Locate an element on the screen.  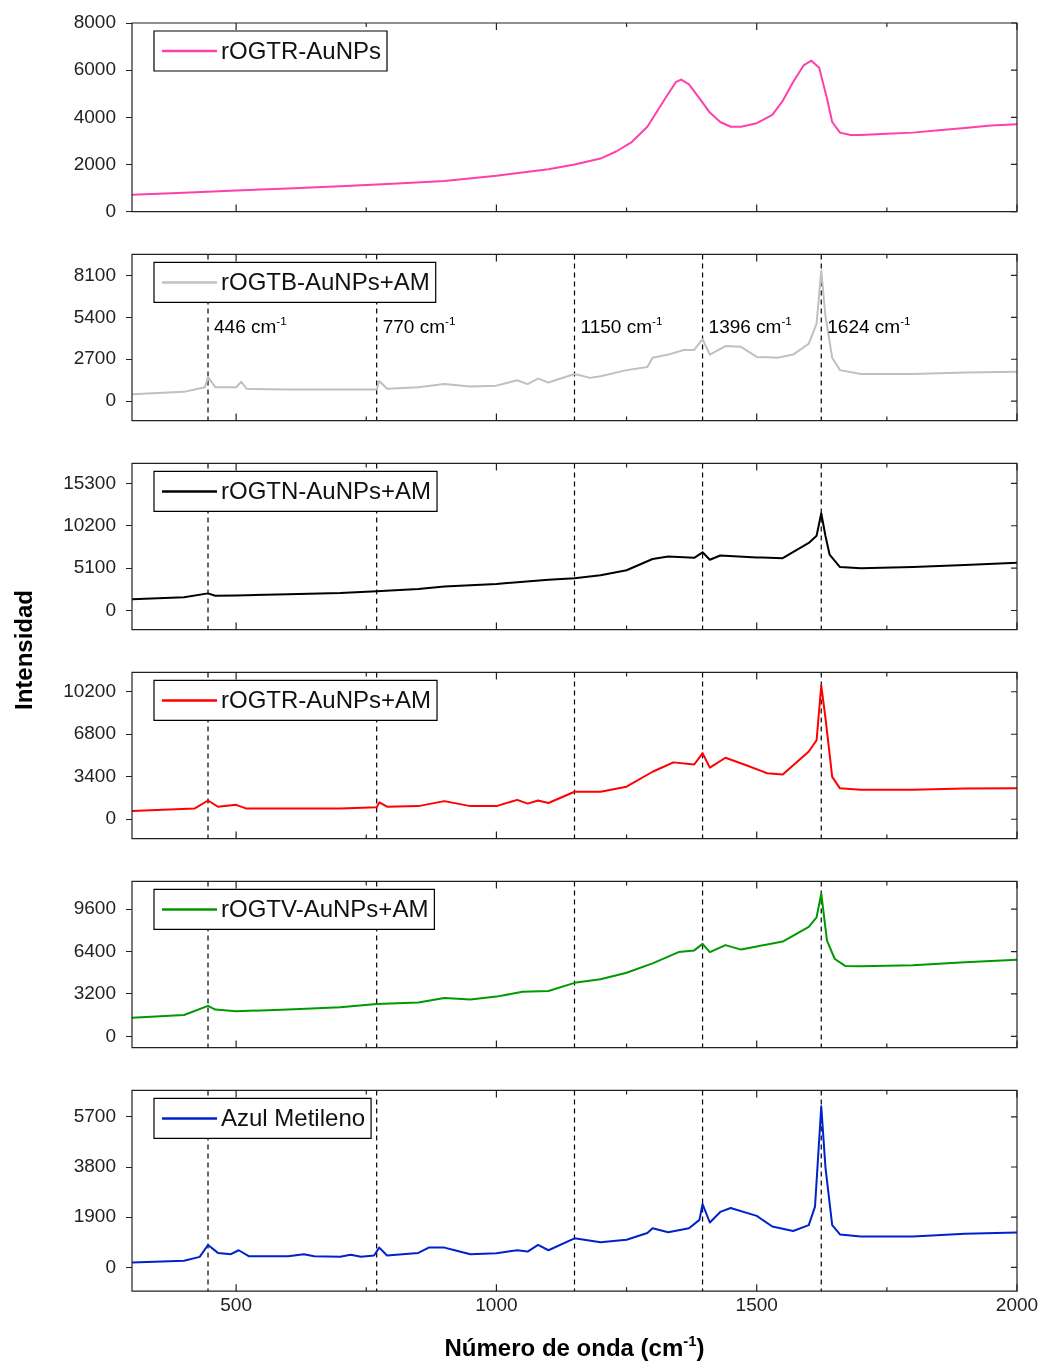
x-tick-label: 2000 is located at coordinates (1017, 1304).